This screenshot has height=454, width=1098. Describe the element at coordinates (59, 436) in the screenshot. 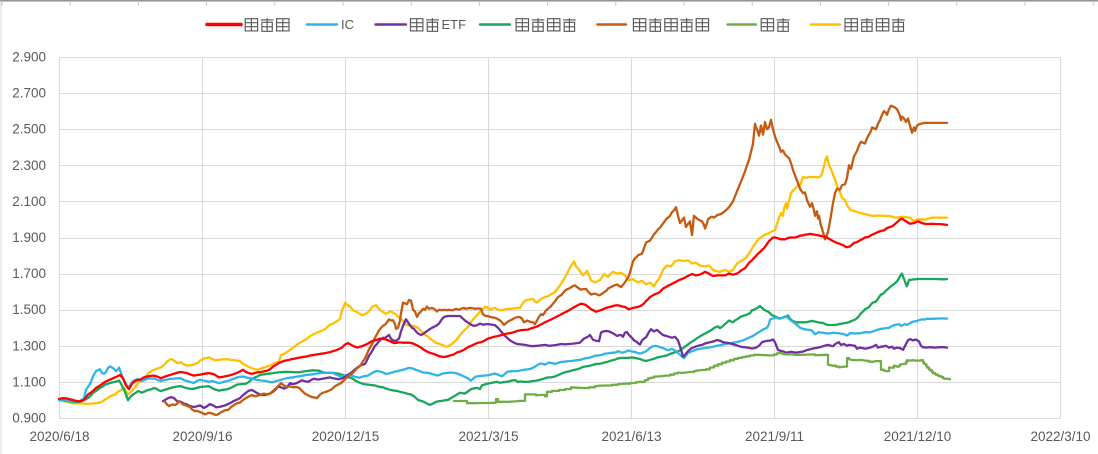

I see `svg-text: 2020/6/18` at that location.